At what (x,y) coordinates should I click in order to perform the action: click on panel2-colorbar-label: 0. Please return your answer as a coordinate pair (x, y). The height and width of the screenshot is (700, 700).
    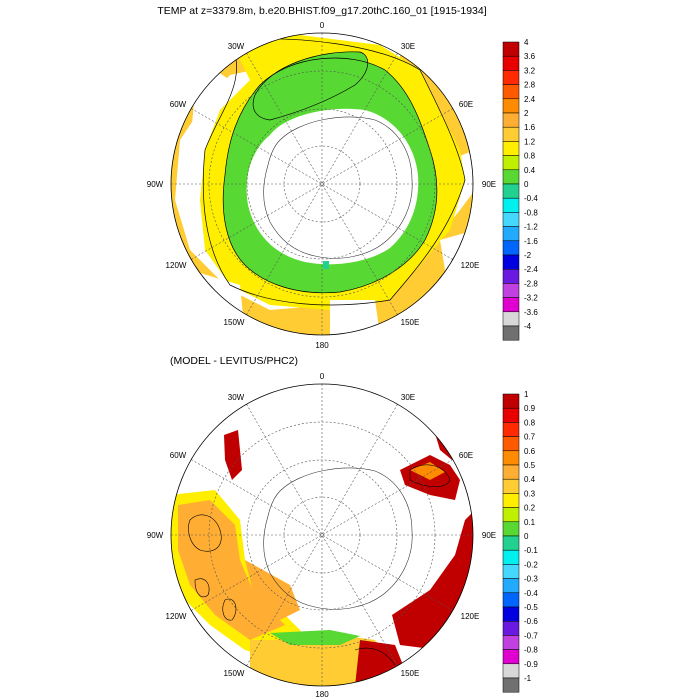
    Looking at the image, I should click on (526, 536).